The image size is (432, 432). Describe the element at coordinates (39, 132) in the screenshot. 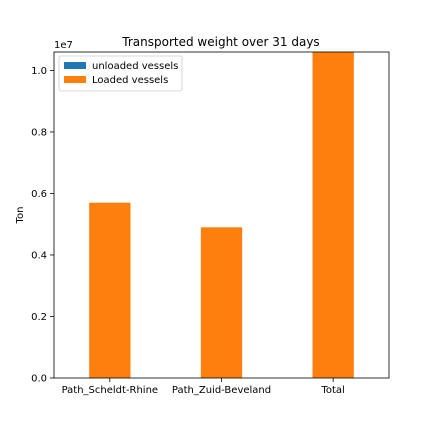

I see `y-tick-label: 0.8` at that location.